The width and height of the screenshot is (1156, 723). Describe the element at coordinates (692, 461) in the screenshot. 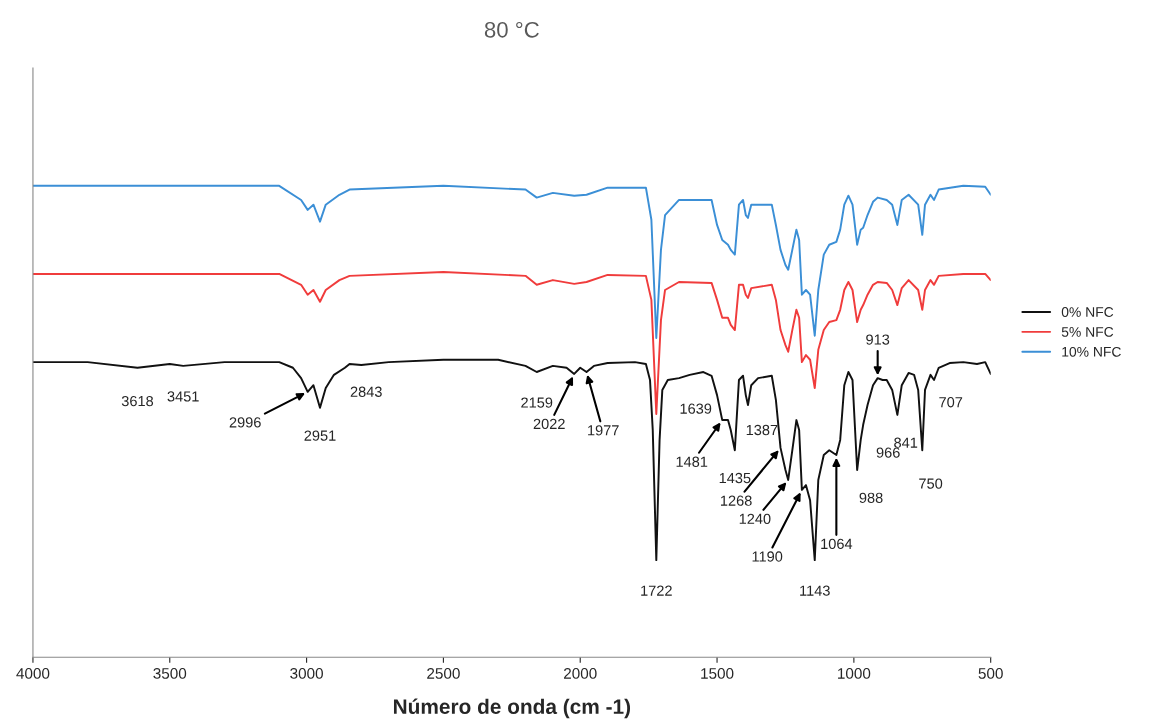

I see `annotation: 1481` at that location.